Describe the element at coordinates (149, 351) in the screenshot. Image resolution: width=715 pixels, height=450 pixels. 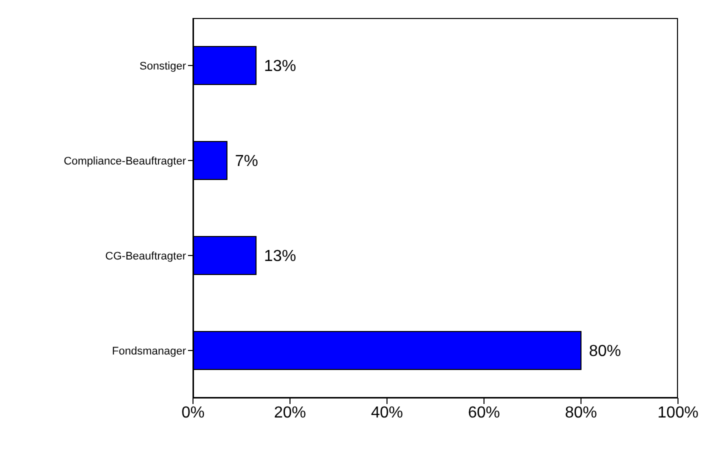
I see `y-tick-label: Fondsmanager` at that location.